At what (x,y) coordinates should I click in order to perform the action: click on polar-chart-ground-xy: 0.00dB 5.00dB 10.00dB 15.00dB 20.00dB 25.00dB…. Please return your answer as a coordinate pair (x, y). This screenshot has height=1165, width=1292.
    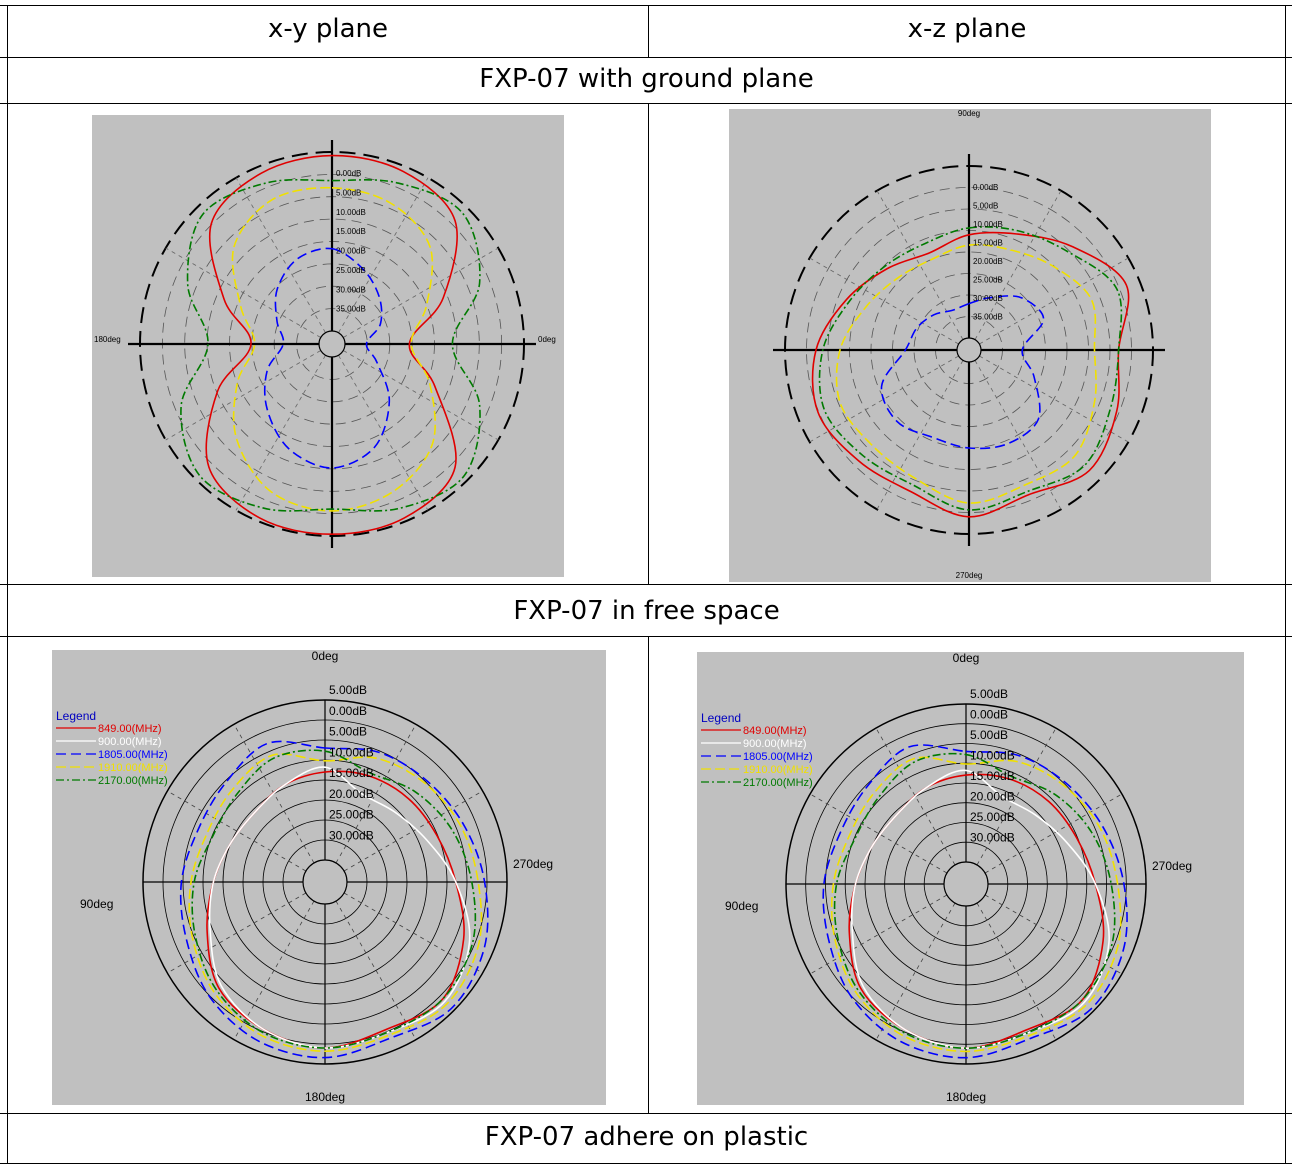
    Looking at the image, I should click on (325, 344).